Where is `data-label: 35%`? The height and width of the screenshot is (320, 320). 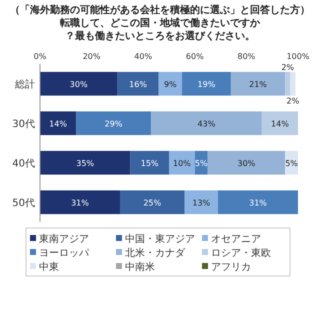
data-label: 35% is located at coordinates (85, 163).